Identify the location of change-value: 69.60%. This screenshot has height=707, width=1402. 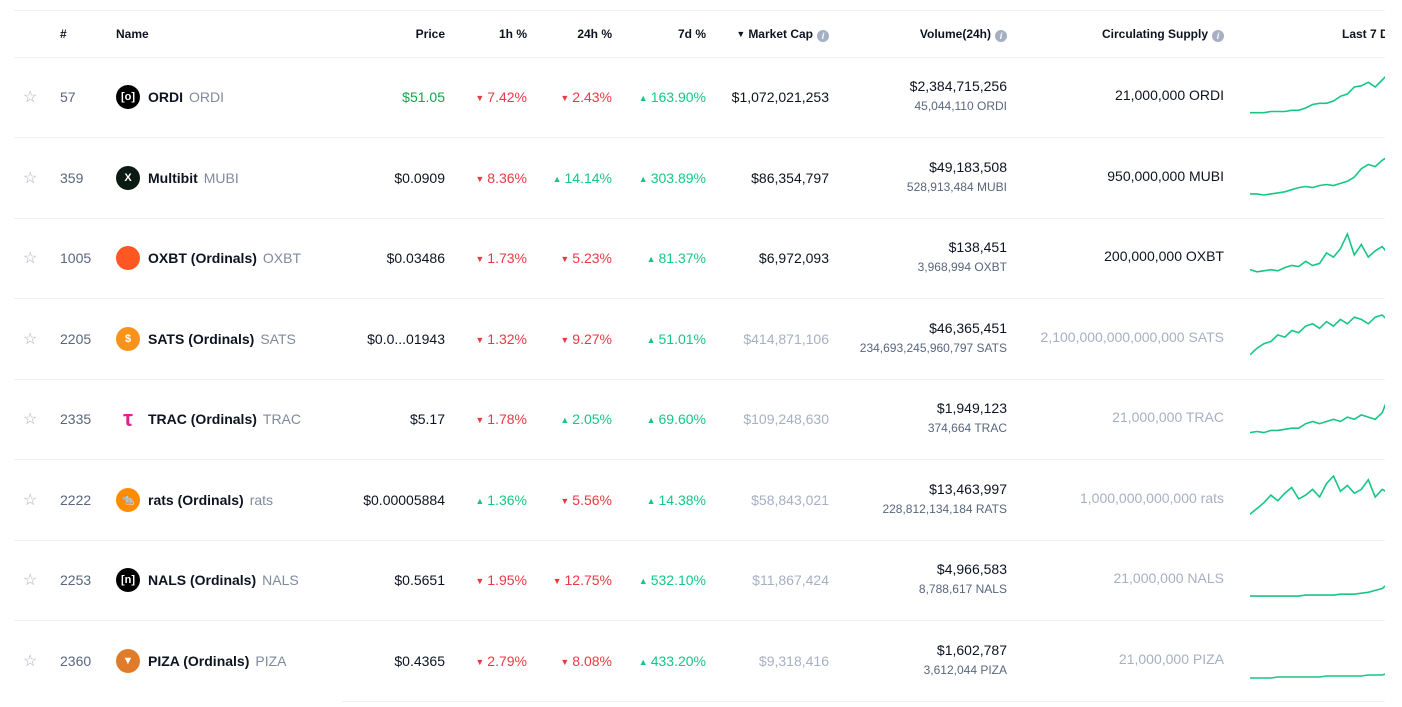
(682, 419).